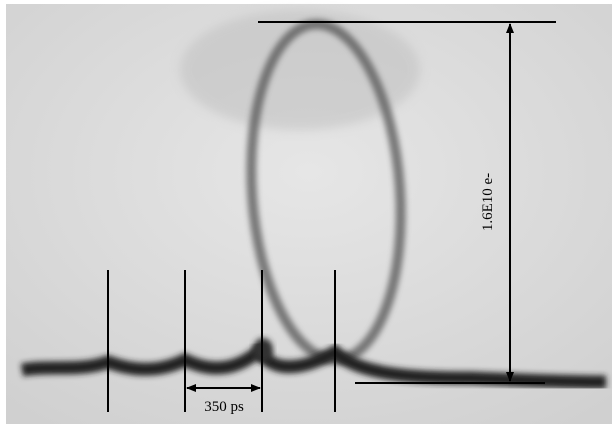  I want to click on time-interval-label: 350 ps, so click(224, 407).